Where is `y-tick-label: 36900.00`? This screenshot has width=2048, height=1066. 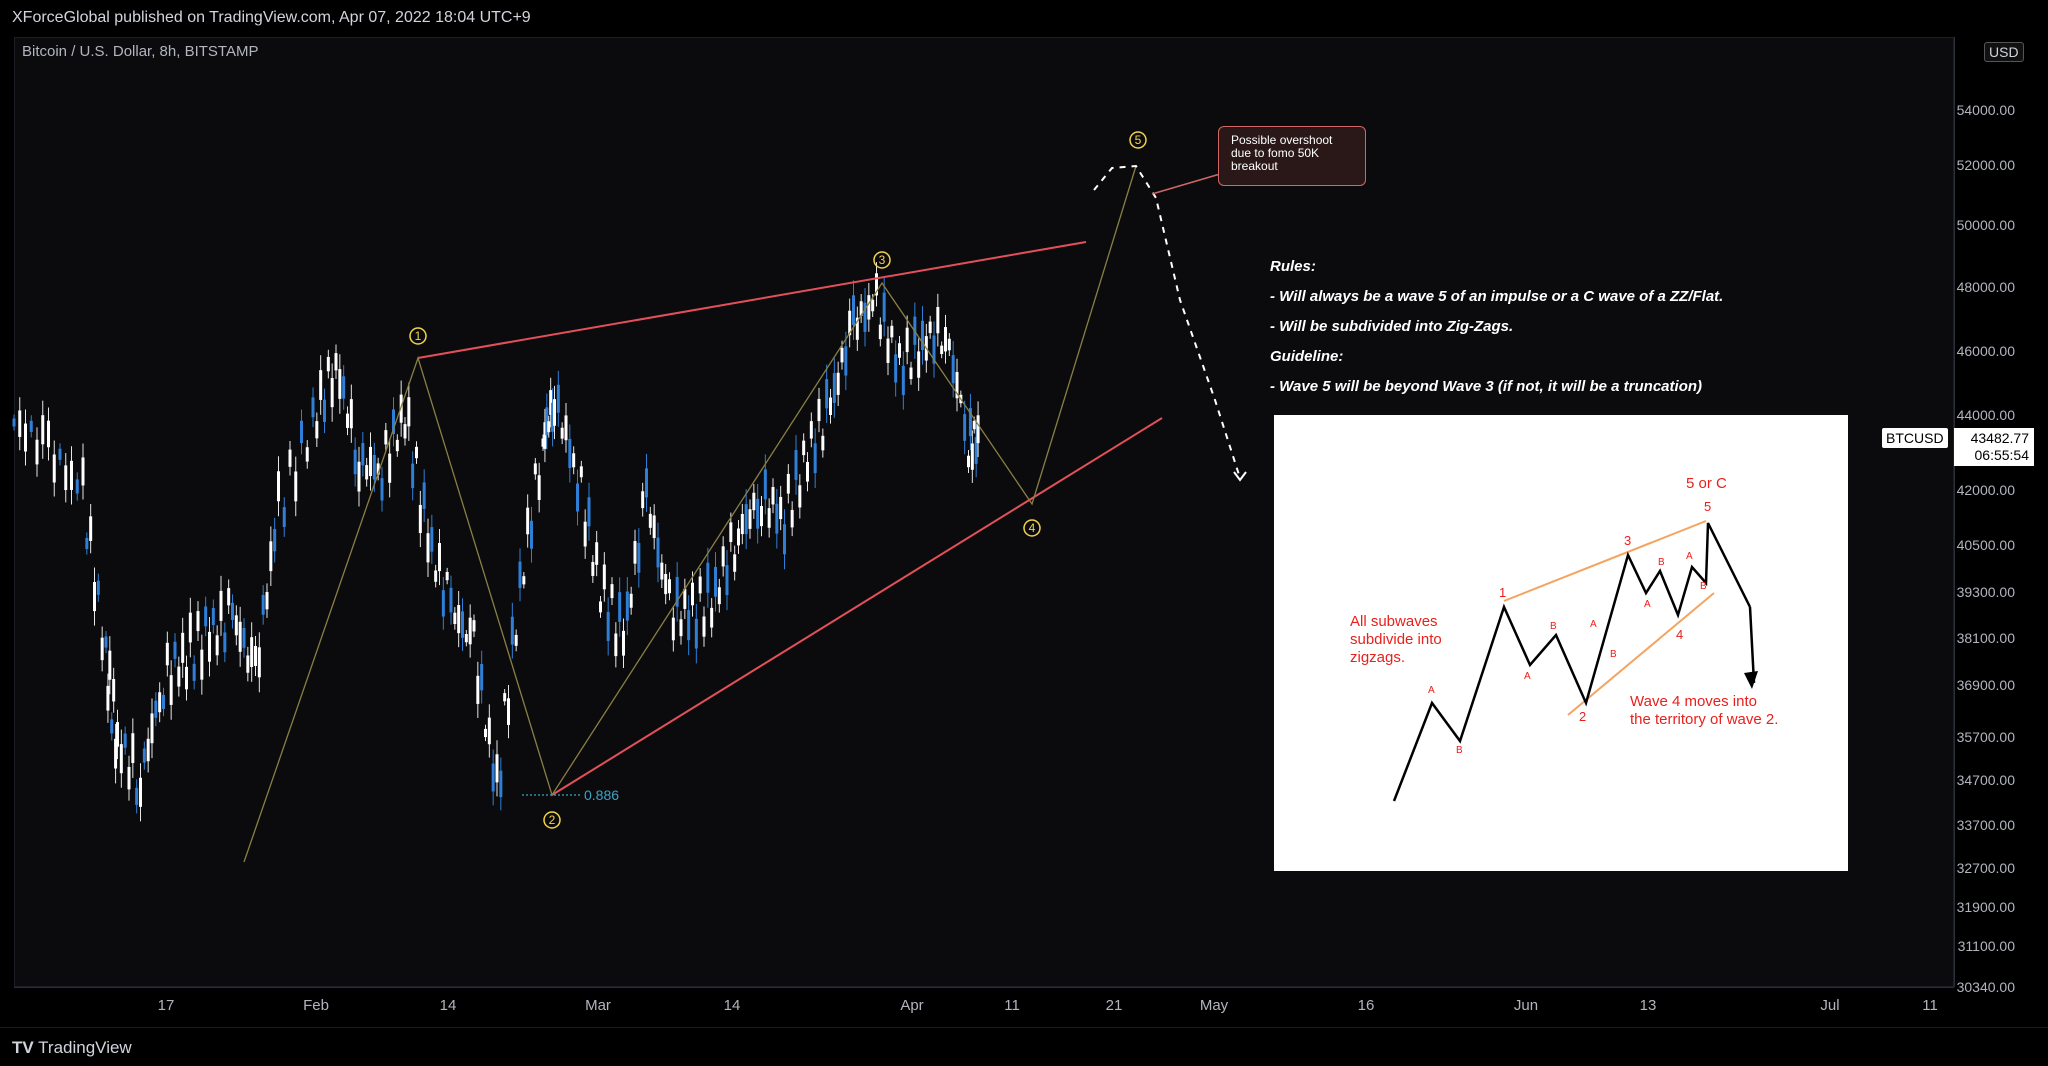 y-tick-label: 36900.00 is located at coordinates (1985, 685).